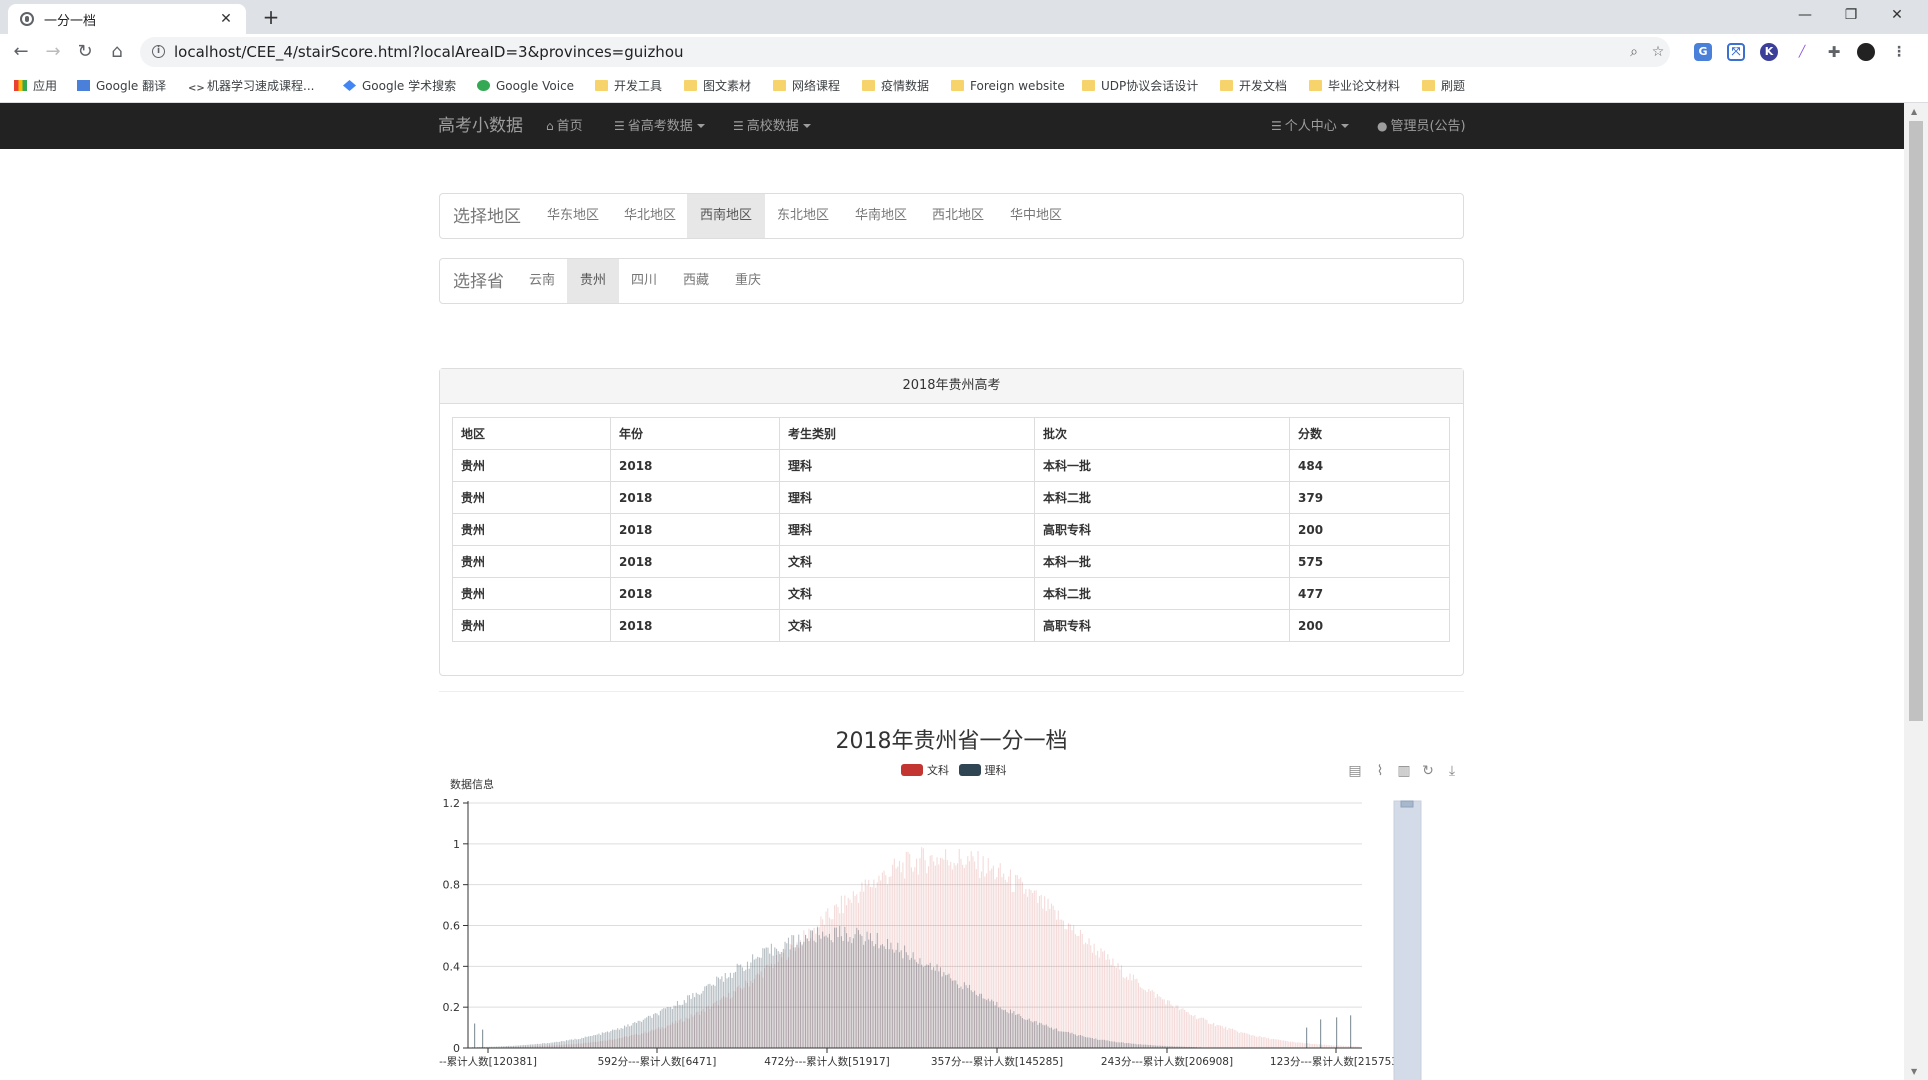  Describe the element at coordinates (644, 280) in the screenshot. I see `province-pill: 四川` at that location.